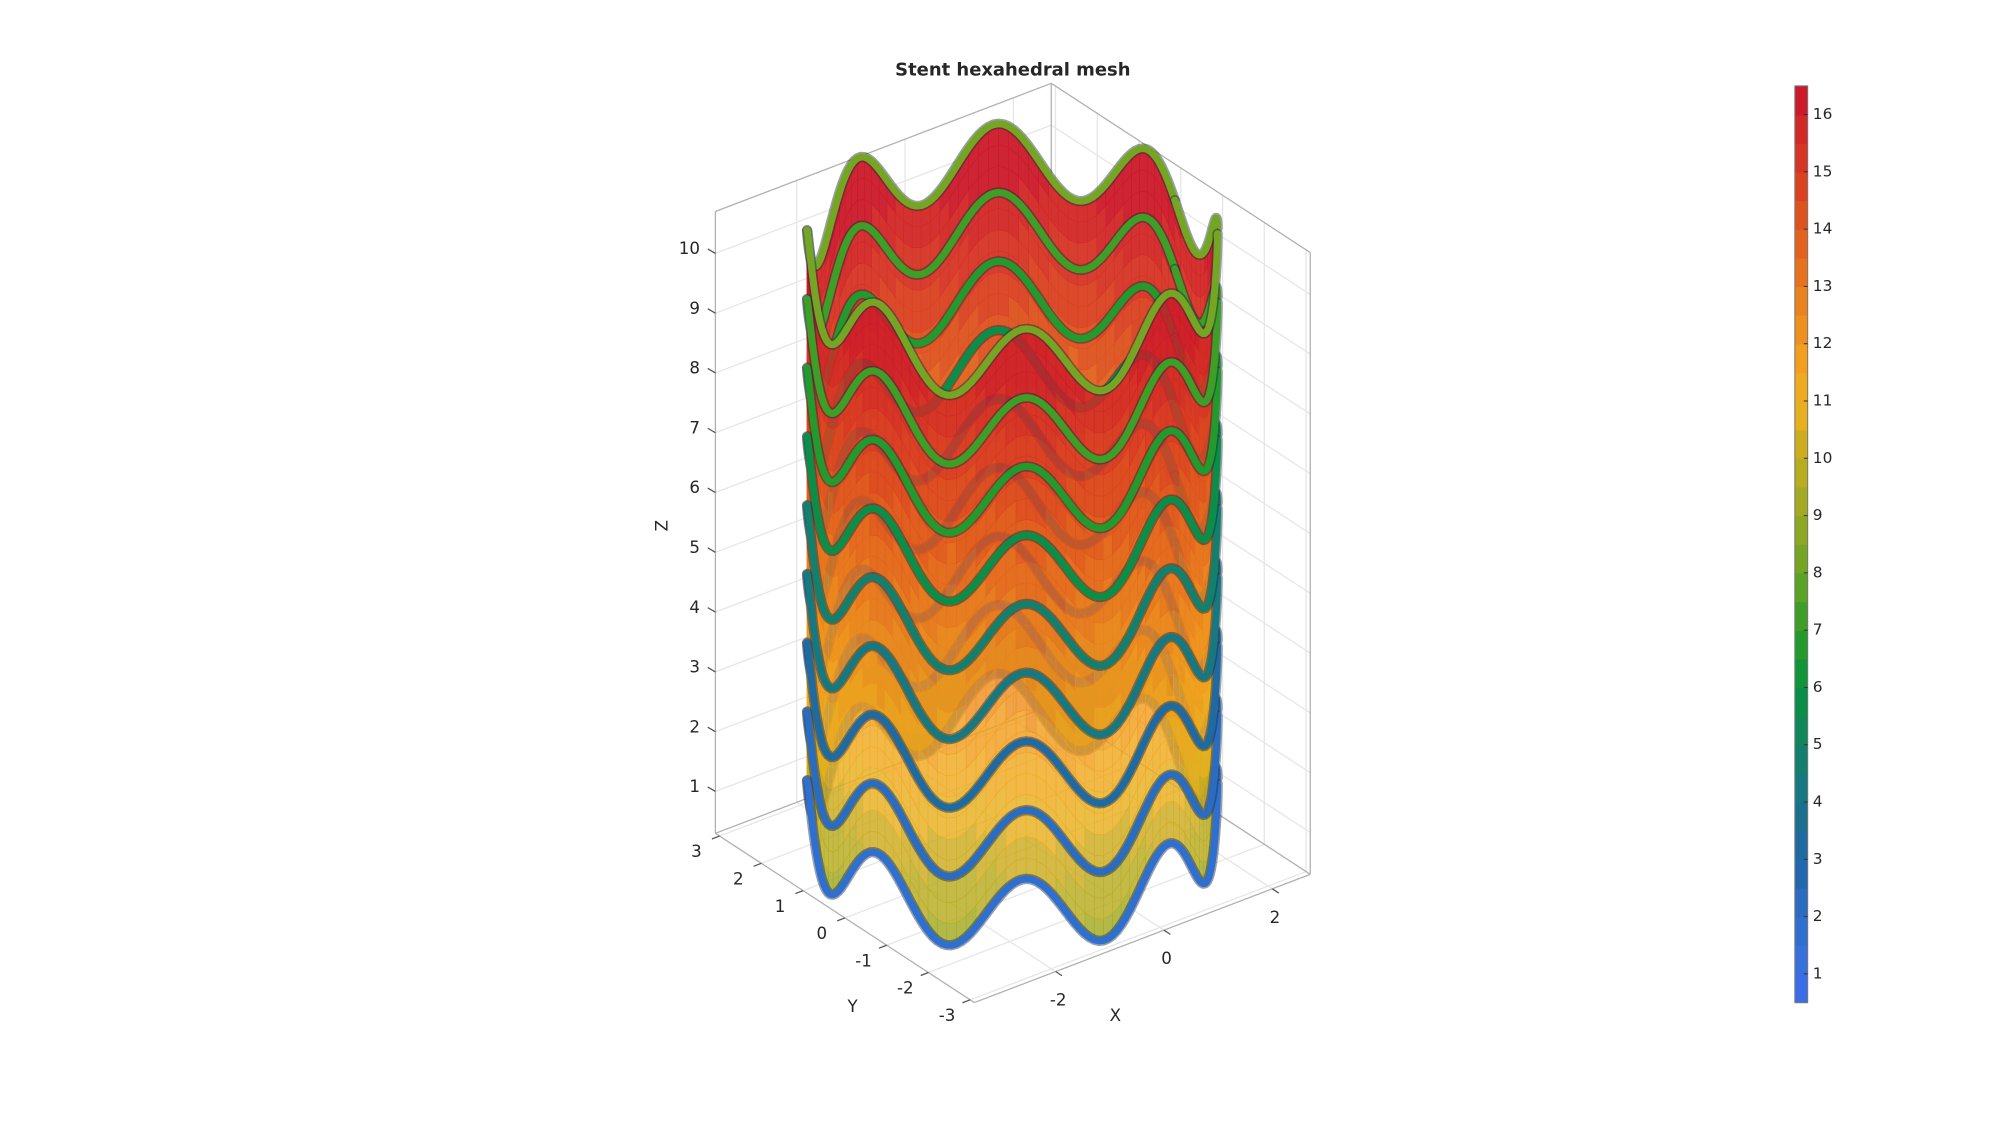  What do you see at coordinates (863, 960) in the screenshot?
I see `y-tick-label: -1` at bounding box center [863, 960].